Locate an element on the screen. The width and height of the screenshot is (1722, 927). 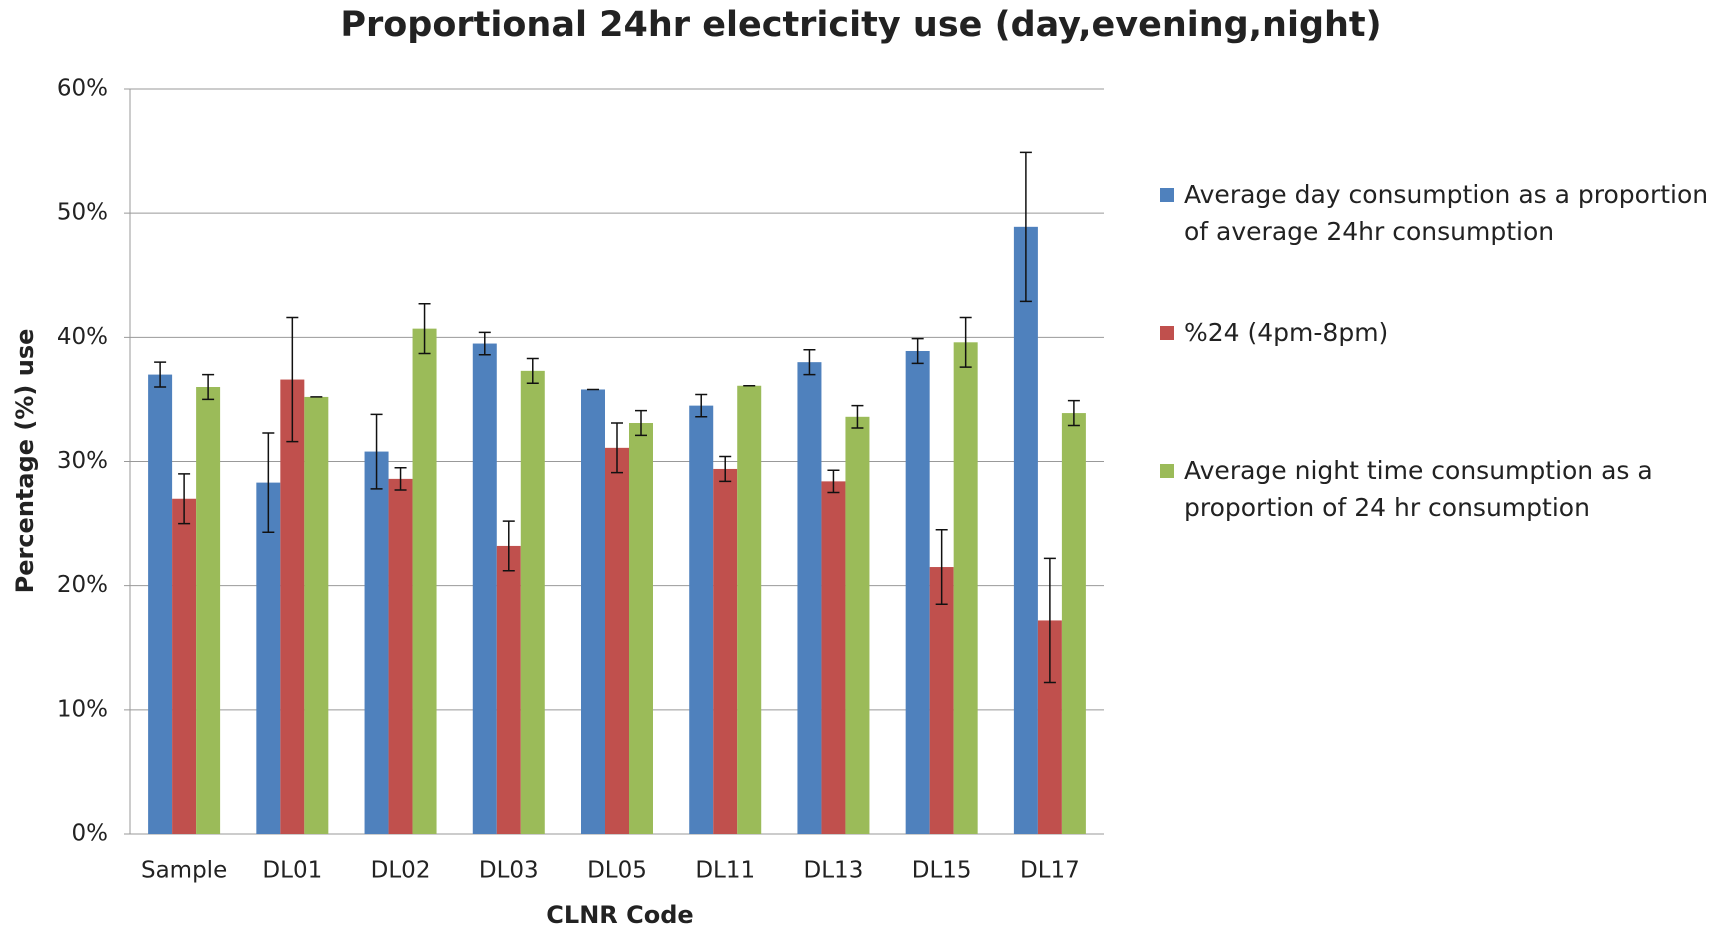
x-tick-label: DL13 is located at coordinates (834, 871).